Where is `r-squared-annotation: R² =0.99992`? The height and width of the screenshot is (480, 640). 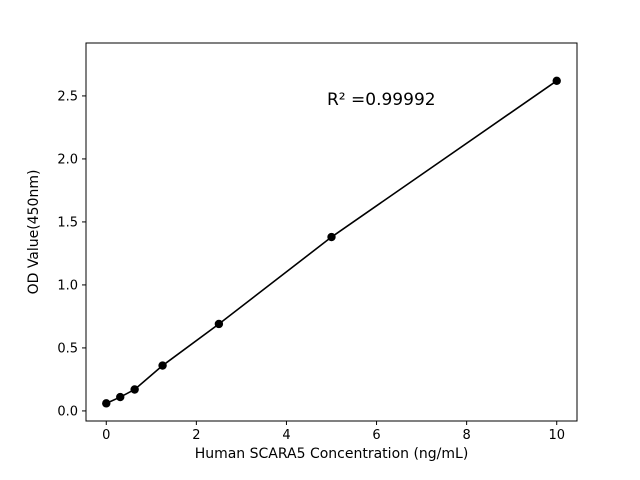
r-squared-annotation: R² =0.99992 is located at coordinates (381, 100).